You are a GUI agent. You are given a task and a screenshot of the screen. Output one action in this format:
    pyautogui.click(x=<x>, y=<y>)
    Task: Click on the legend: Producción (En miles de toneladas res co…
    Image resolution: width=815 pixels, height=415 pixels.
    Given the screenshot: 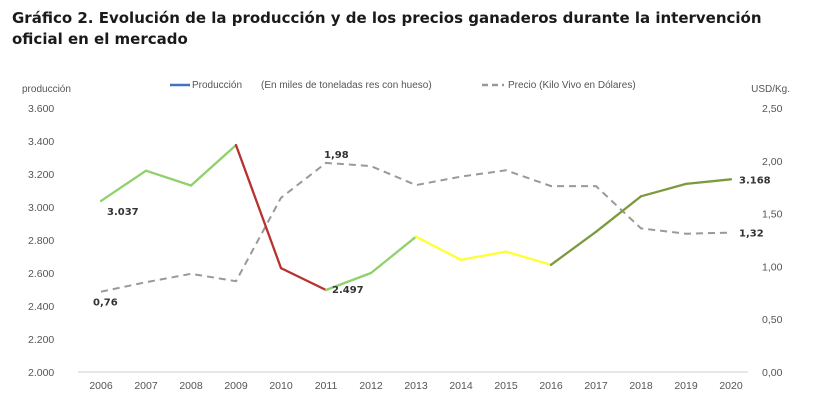 What is the action you would take?
    pyautogui.click(x=403, y=85)
    